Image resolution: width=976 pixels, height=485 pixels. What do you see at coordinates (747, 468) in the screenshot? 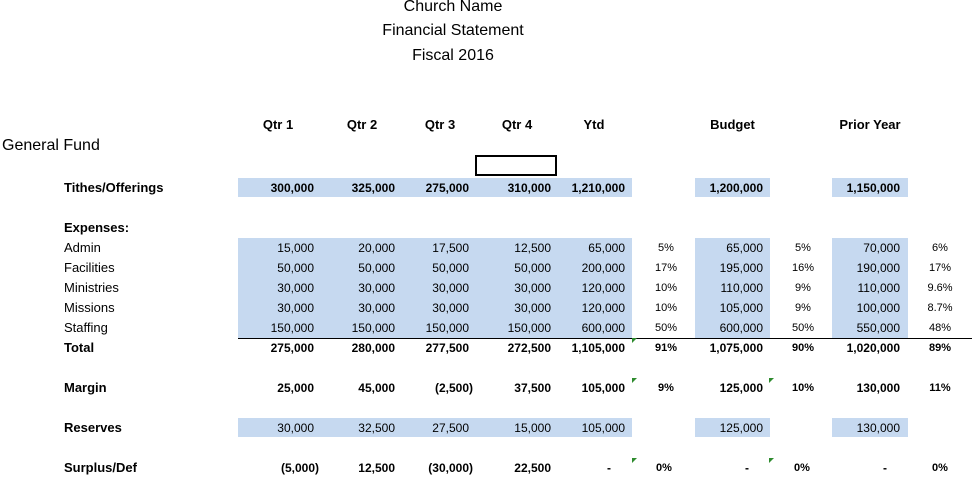
I see `surplus-budget: -` at bounding box center [747, 468].